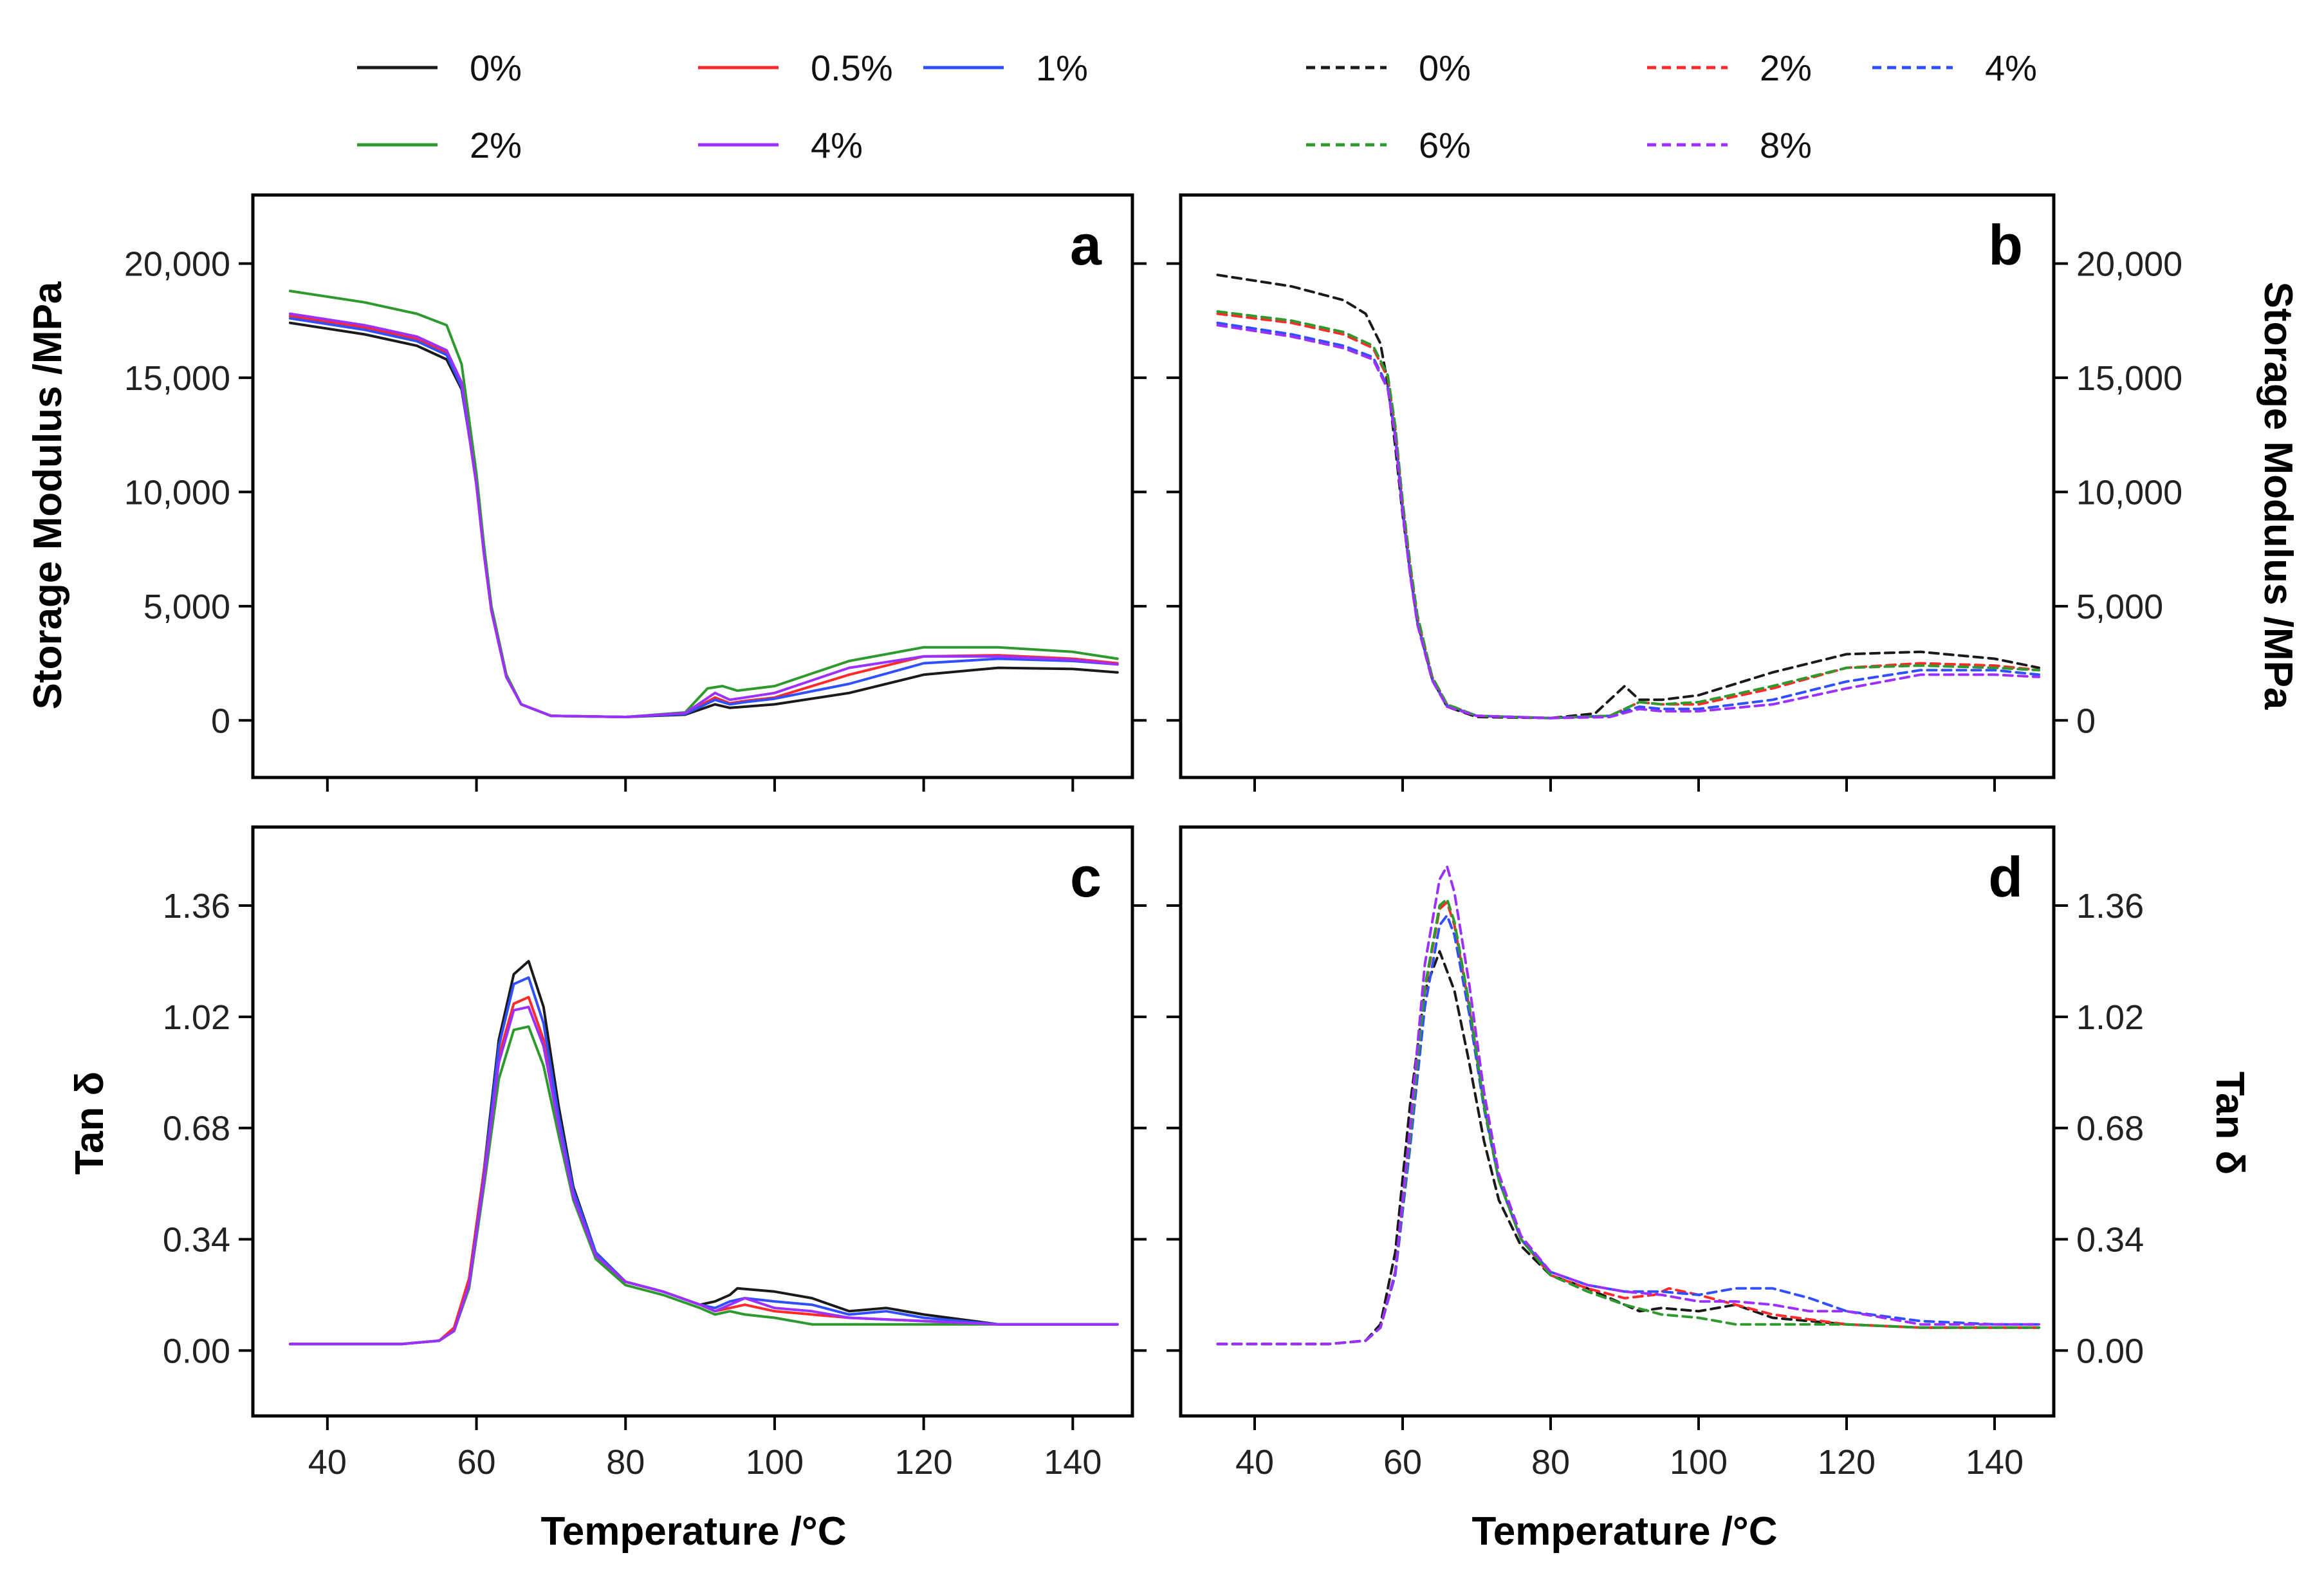 Image resolution: width=2324 pixels, height=1591 pixels. What do you see at coordinates (2230, 1123) in the screenshot?
I see `ylabel-tan-right: Tan δ` at bounding box center [2230, 1123].